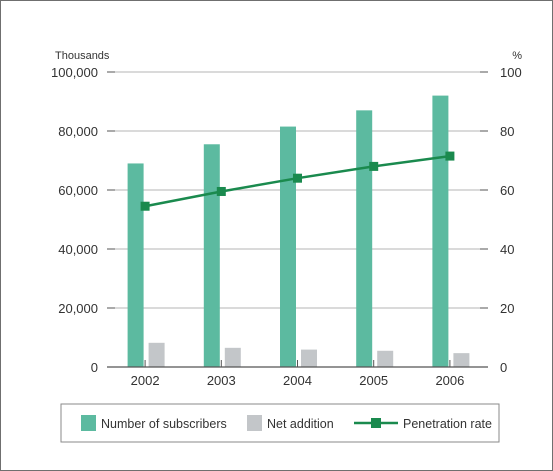 This screenshot has width=553, height=471. Describe the element at coordinates (297, 380) in the screenshot. I see `x-tick-label: 2004` at that location.